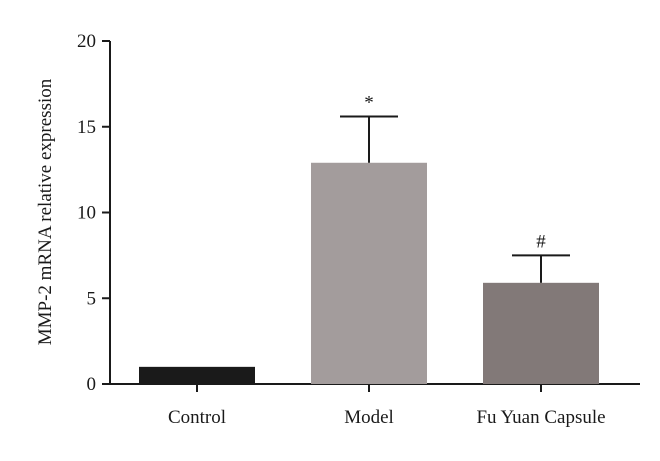 Image resolution: width=660 pixels, height=461 pixels. Describe the element at coordinates (541, 333) in the screenshot. I see `bar-fu-yuan-capsule` at that location.